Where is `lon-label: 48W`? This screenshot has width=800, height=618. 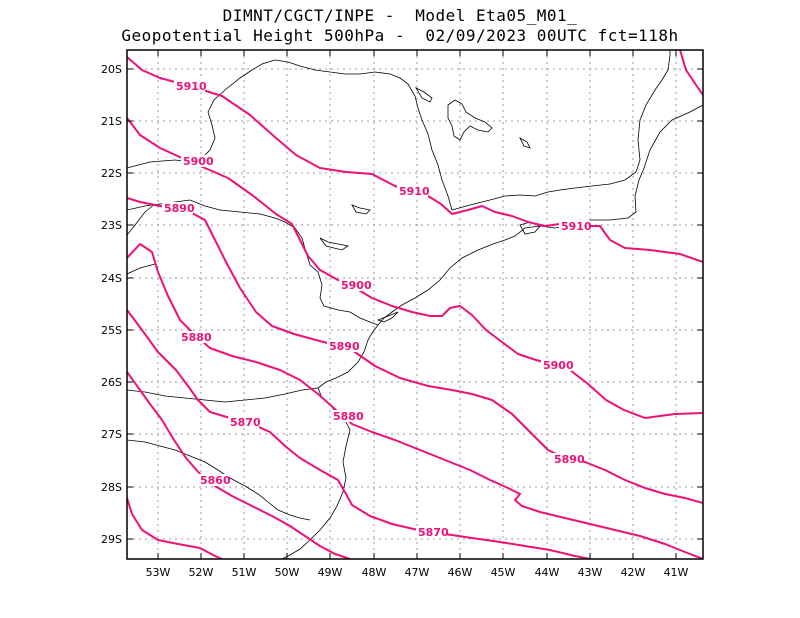
lon-label: 48W is located at coordinates (374, 572).